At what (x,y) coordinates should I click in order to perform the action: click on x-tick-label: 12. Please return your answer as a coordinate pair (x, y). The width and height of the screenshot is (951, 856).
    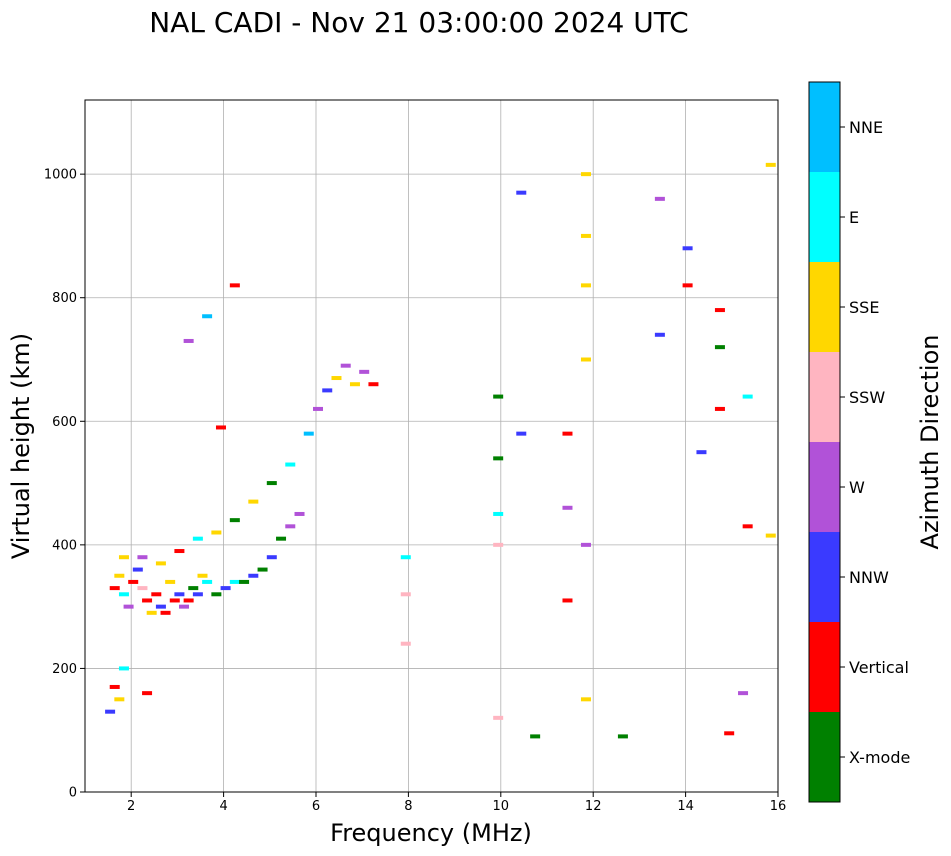
    Looking at the image, I should click on (593, 806).